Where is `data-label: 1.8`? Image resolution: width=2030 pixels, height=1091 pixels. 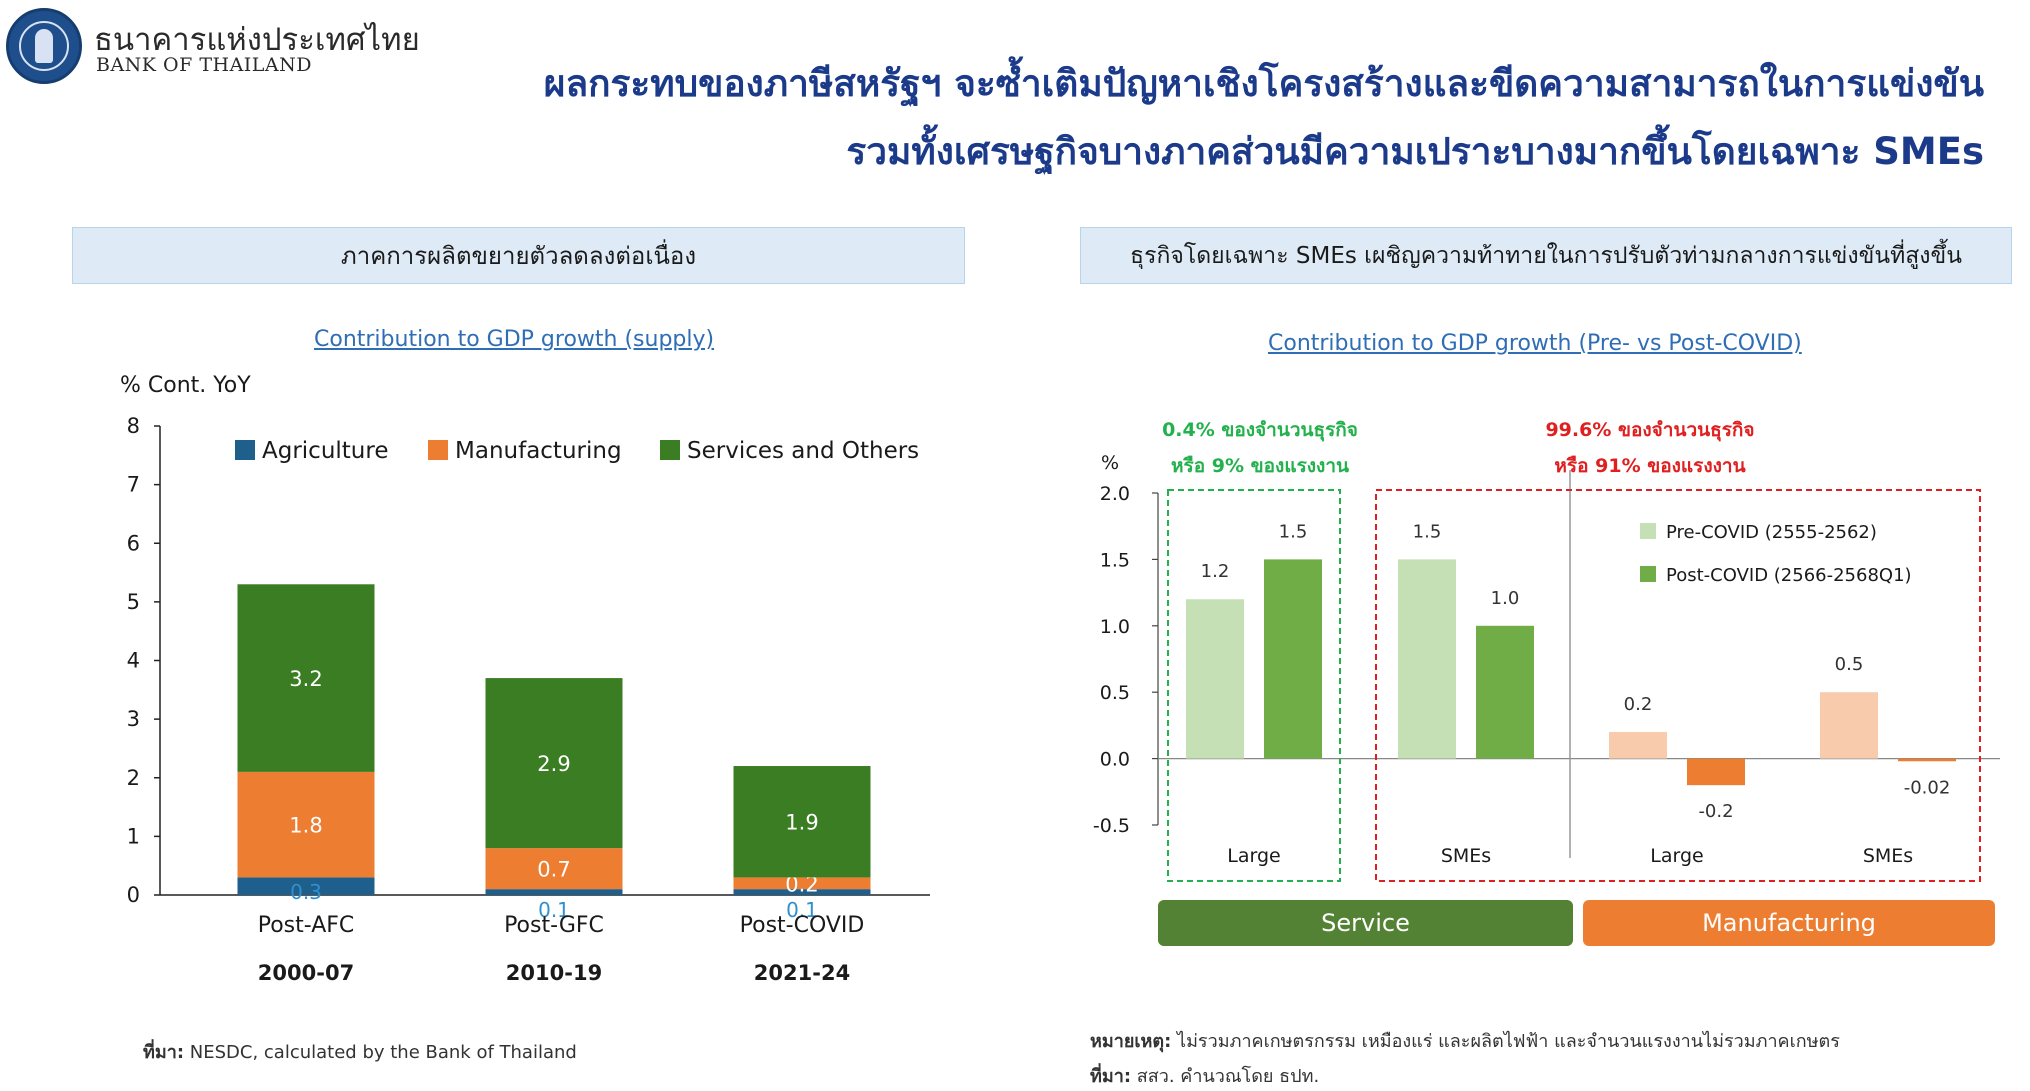 data-label: 1.8 is located at coordinates (305, 826).